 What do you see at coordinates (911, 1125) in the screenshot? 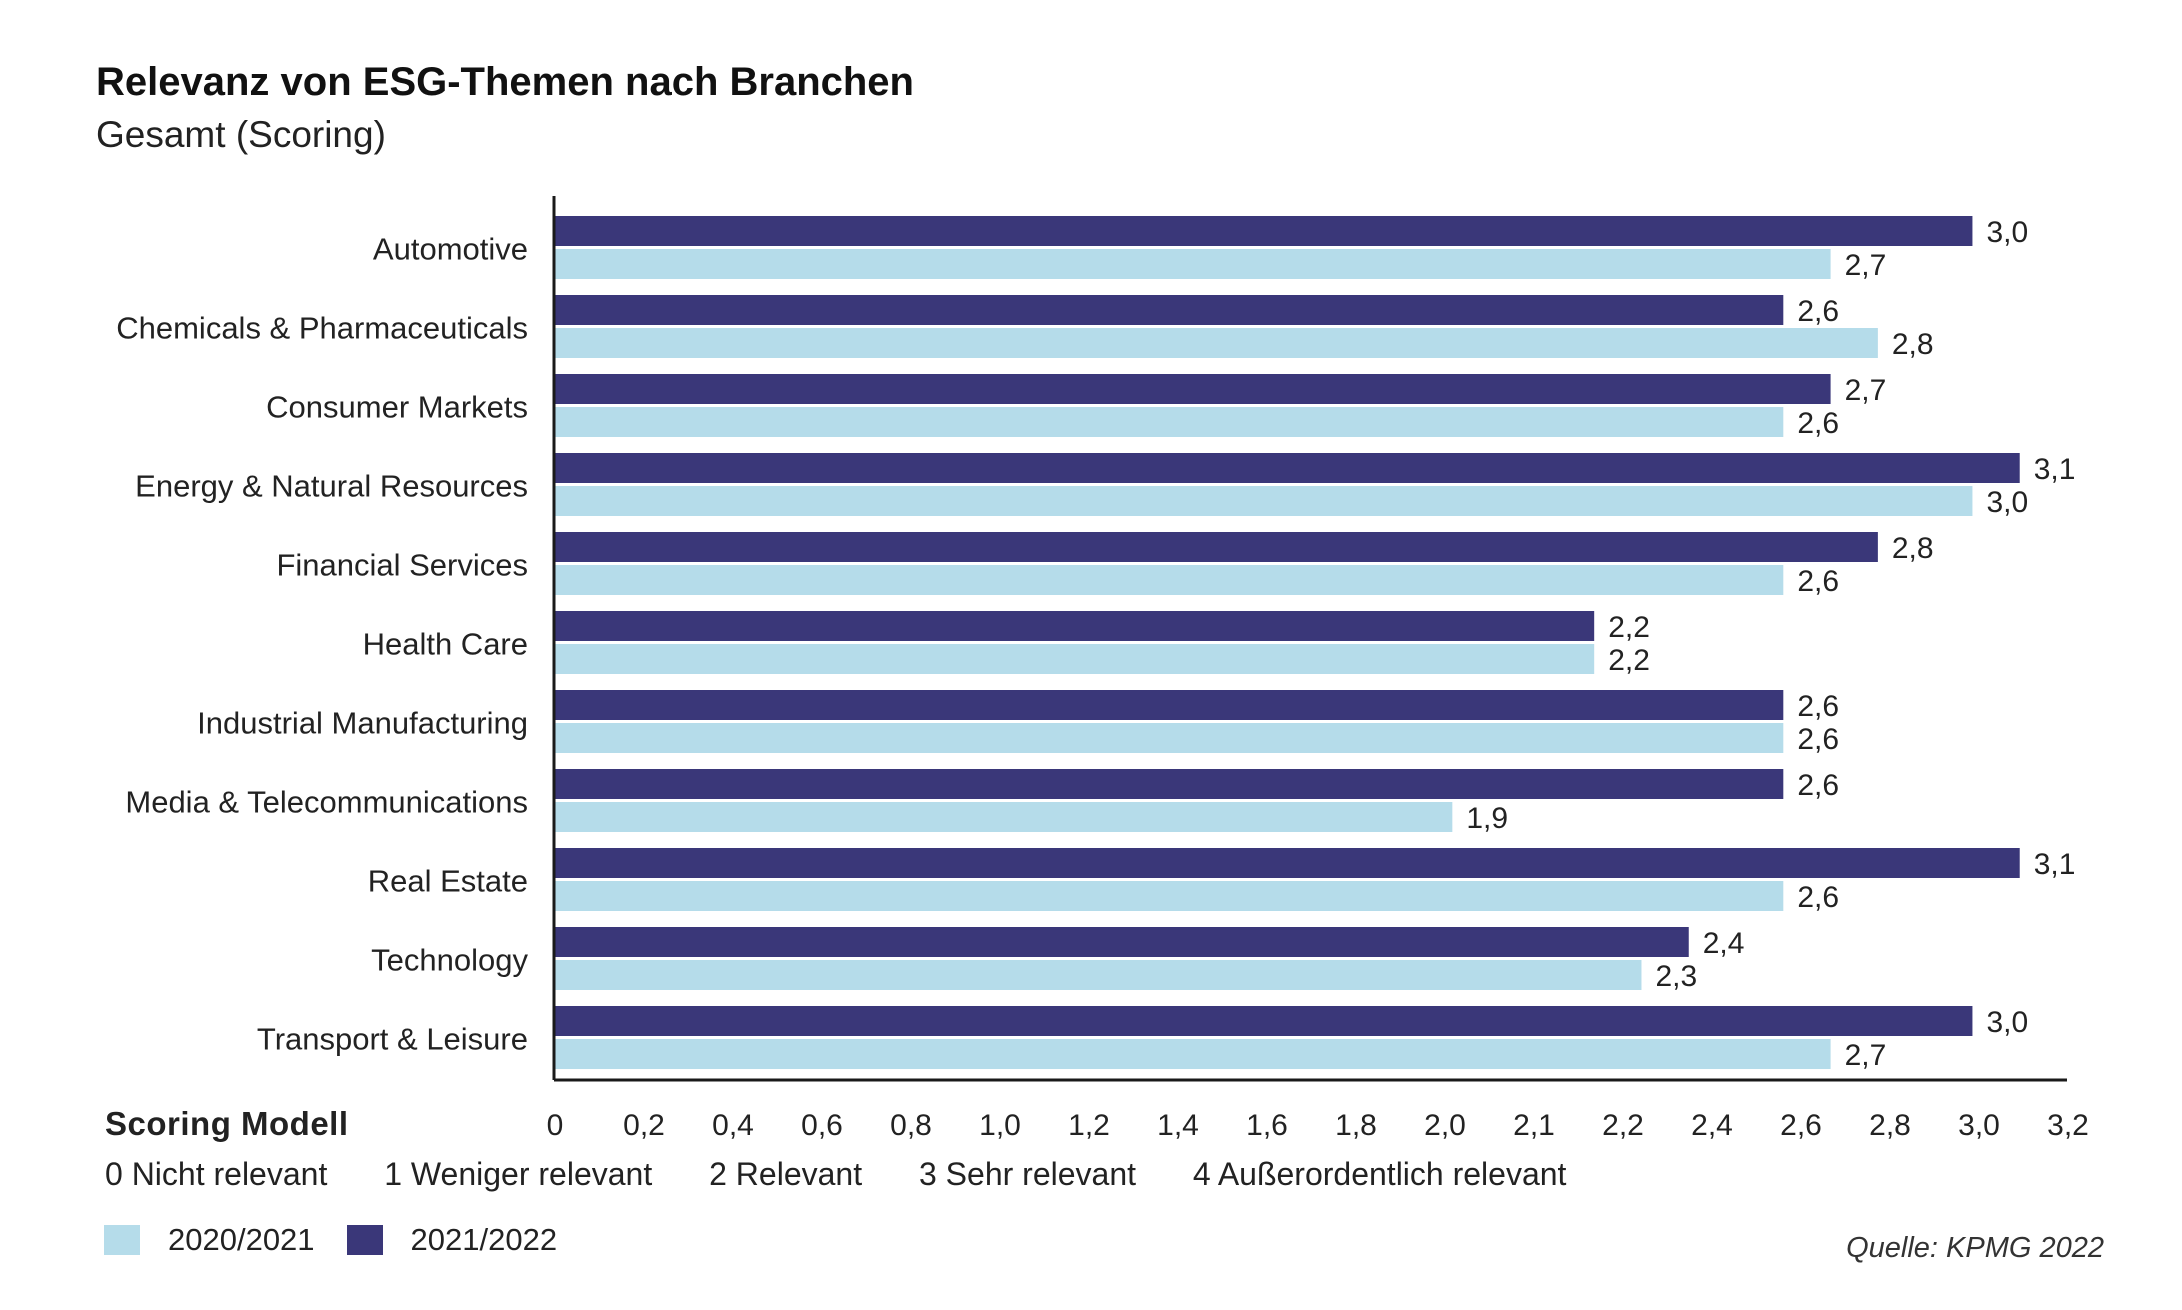
I see `x-tick-label: 0,8` at bounding box center [911, 1125].